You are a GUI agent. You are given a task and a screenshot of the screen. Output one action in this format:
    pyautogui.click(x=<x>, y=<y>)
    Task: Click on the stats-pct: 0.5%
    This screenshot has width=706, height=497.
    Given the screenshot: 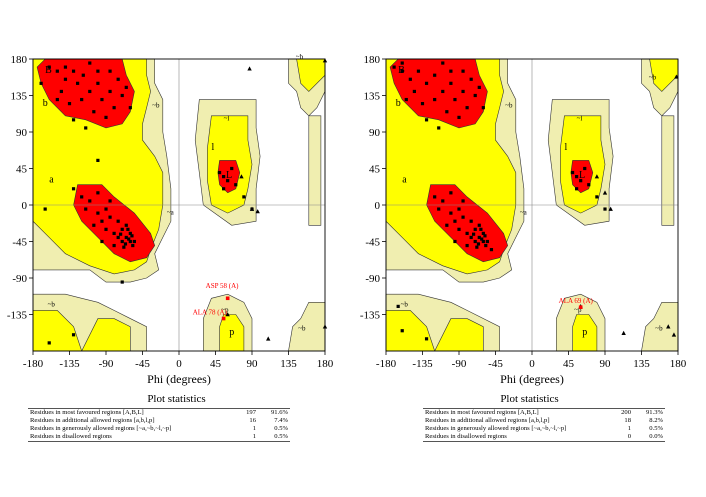 What is the action you would take?
    pyautogui.click(x=274, y=437)
    